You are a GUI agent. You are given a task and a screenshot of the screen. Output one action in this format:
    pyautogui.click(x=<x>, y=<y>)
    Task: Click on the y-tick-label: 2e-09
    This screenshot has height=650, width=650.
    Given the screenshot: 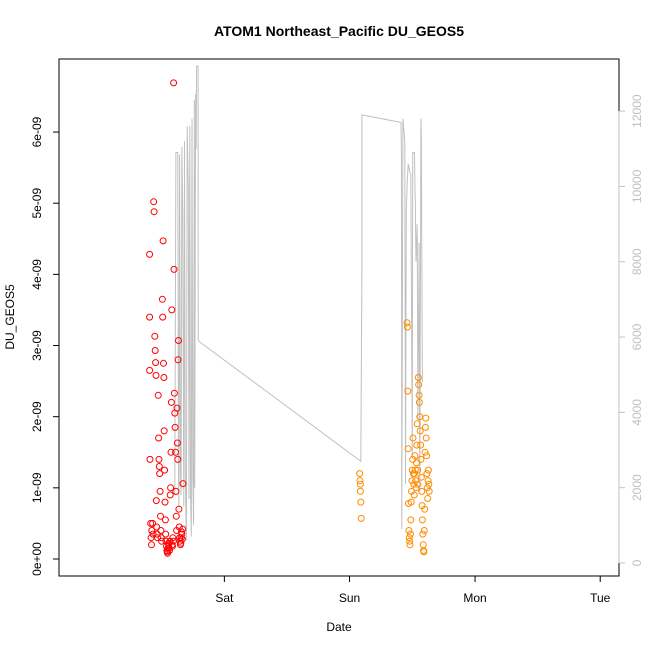 What is the action you would take?
    pyautogui.click(x=37, y=416)
    